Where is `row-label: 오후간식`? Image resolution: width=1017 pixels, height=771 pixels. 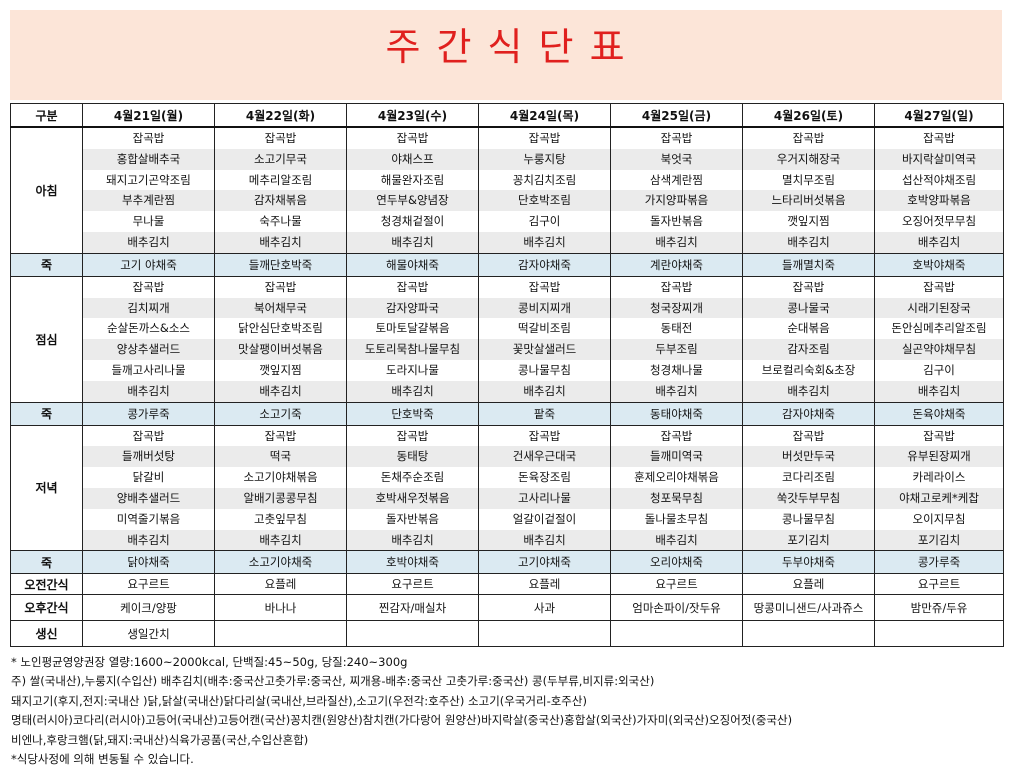
row-label: 오후간식 is located at coordinates (46, 608).